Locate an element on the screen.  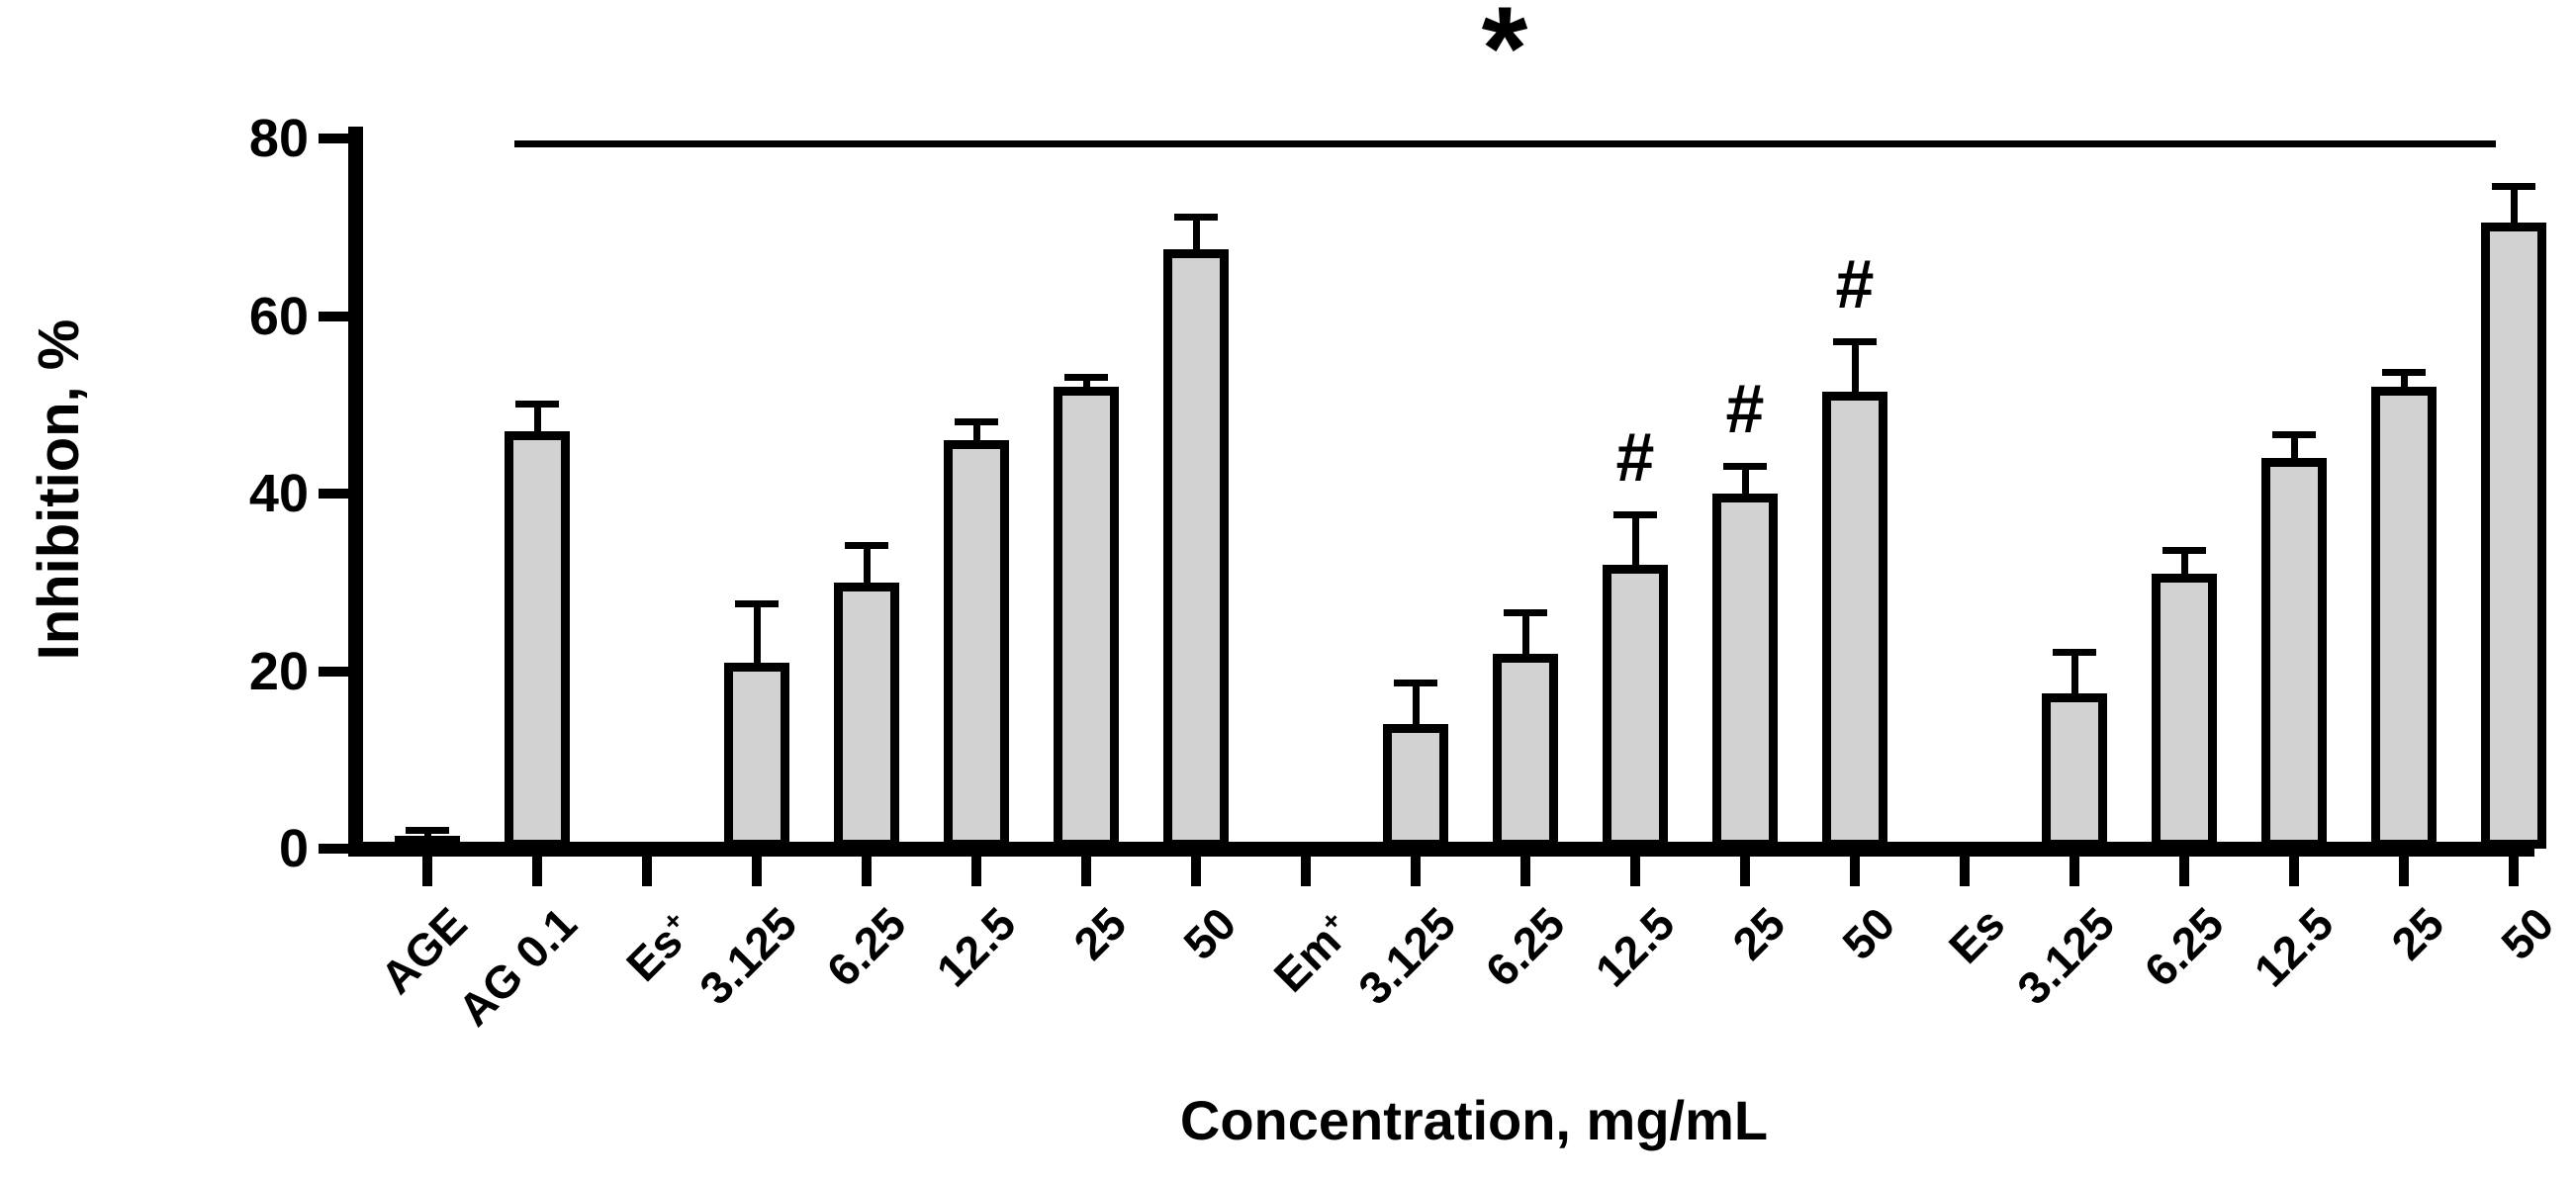
x-tick-label-text: Em+ is located at coordinates (1307, 953).